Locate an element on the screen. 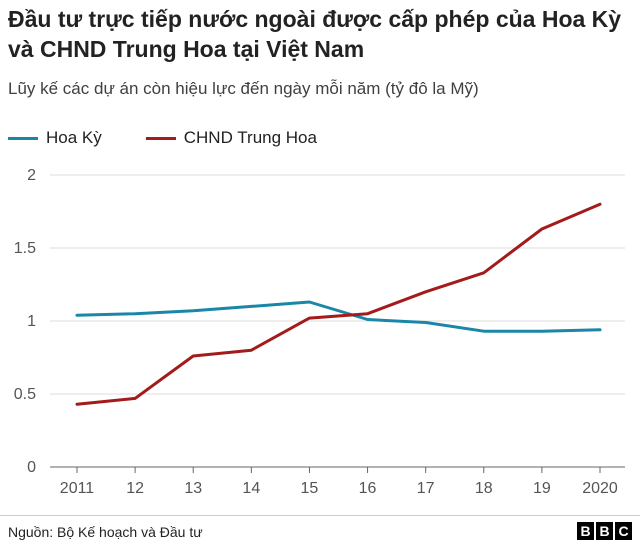 The width and height of the screenshot is (640, 548). x-tick-label: 12 is located at coordinates (135, 488).